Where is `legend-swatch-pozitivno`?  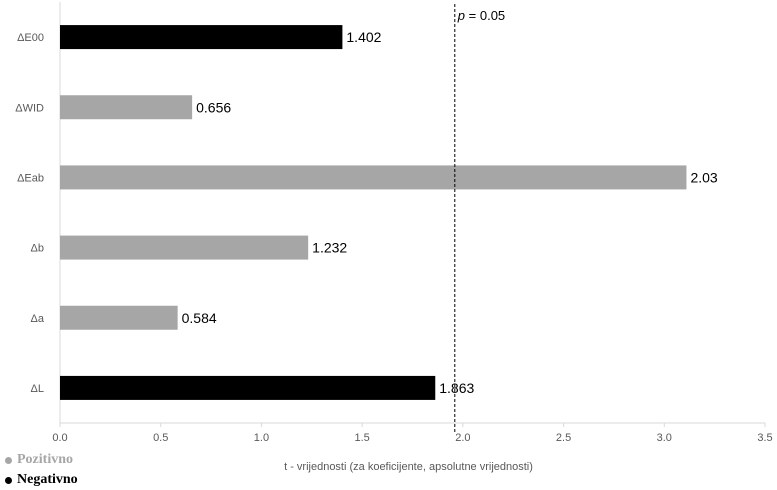
legend-swatch-pozitivno is located at coordinates (8, 460).